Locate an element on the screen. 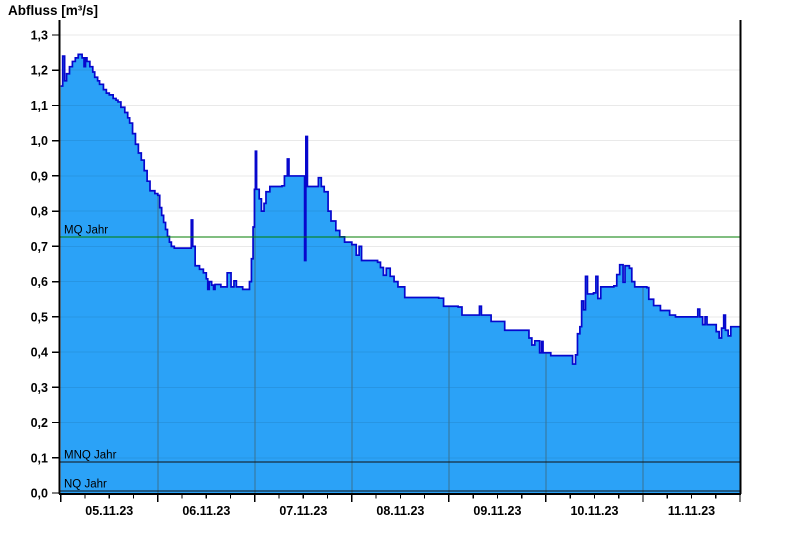 The height and width of the screenshot is (550, 800). x-tick-label: 09.11.23 is located at coordinates (497, 511).